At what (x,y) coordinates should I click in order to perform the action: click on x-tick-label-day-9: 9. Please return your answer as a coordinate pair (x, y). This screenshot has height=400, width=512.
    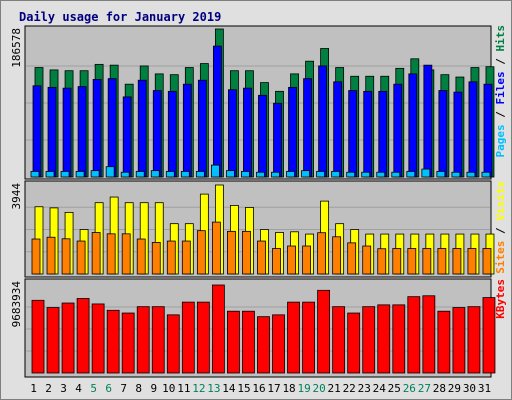
    Looking at the image, I should click on (153, 388).